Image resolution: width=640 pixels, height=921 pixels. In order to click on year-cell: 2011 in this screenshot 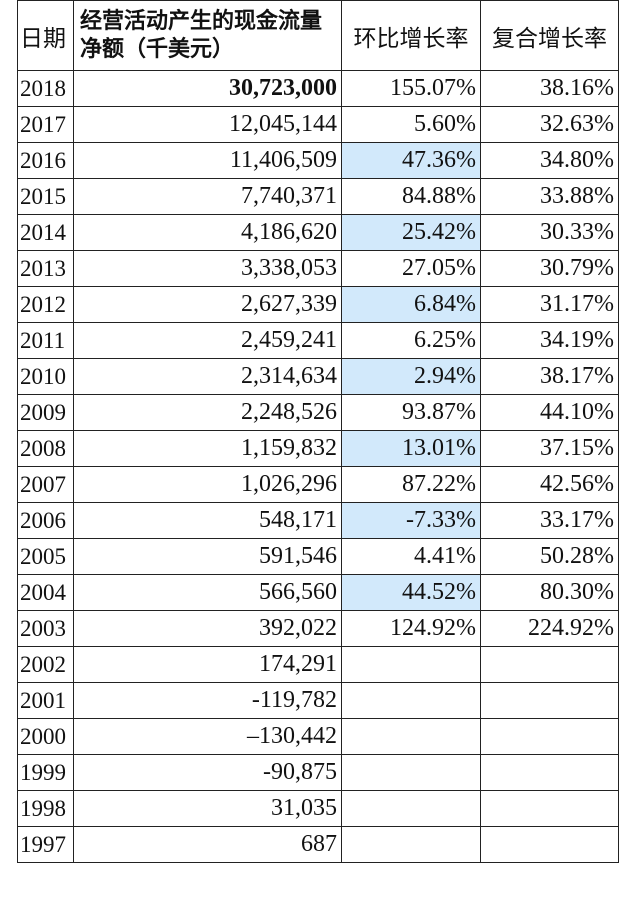, I will do `click(45, 340)`.